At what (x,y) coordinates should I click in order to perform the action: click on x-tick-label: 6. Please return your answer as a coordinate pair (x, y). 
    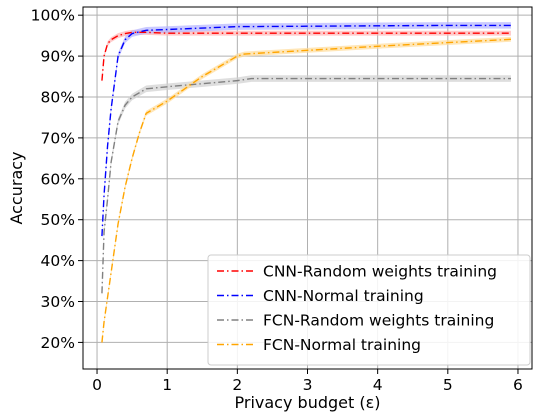
    Looking at the image, I should click on (518, 385).